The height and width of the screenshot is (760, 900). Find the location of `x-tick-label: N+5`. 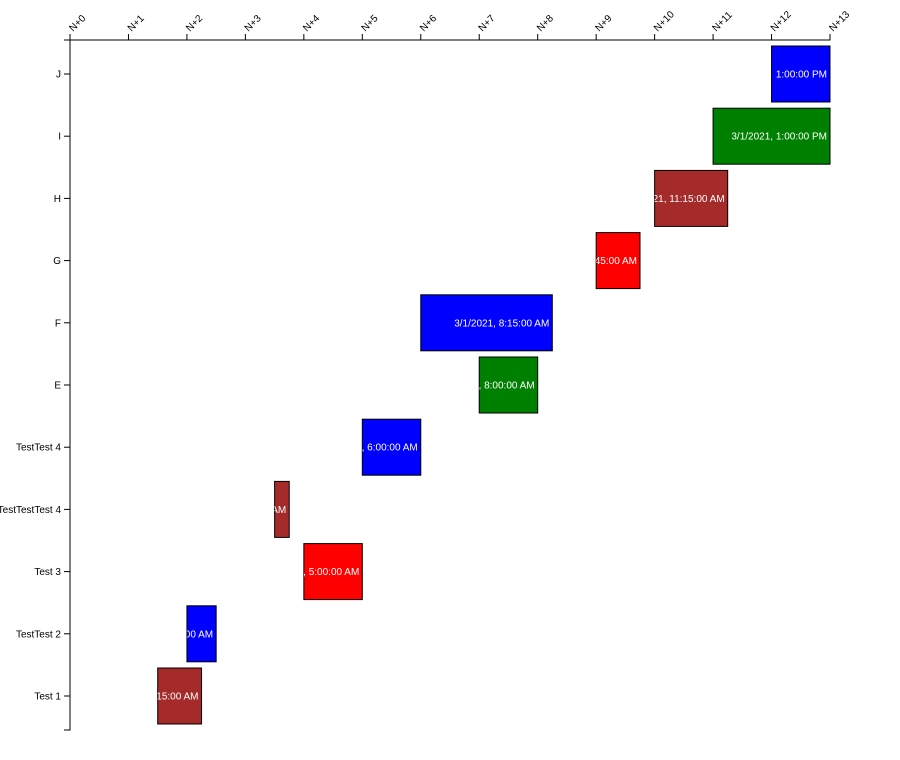

x-tick-label: N+5 is located at coordinates (370, 23).